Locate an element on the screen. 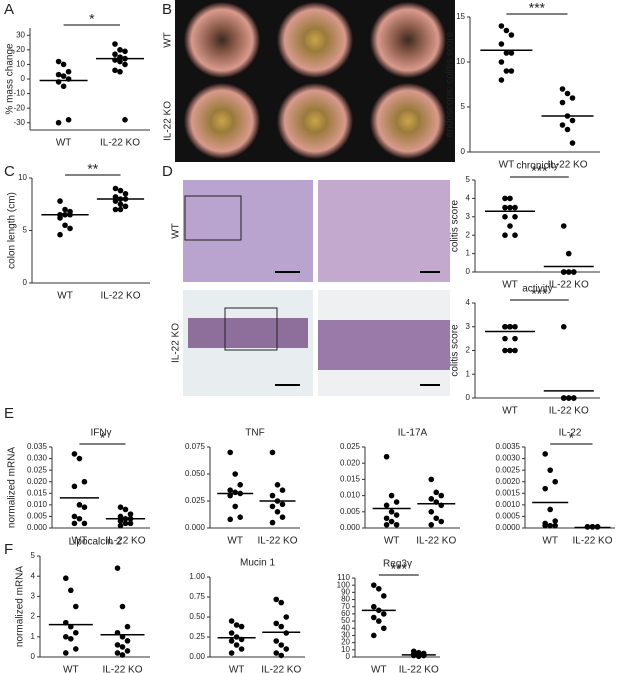 The width and height of the screenshot is (624, 673). y-tick-label: 0.00 is located at coordinates (197, 656).